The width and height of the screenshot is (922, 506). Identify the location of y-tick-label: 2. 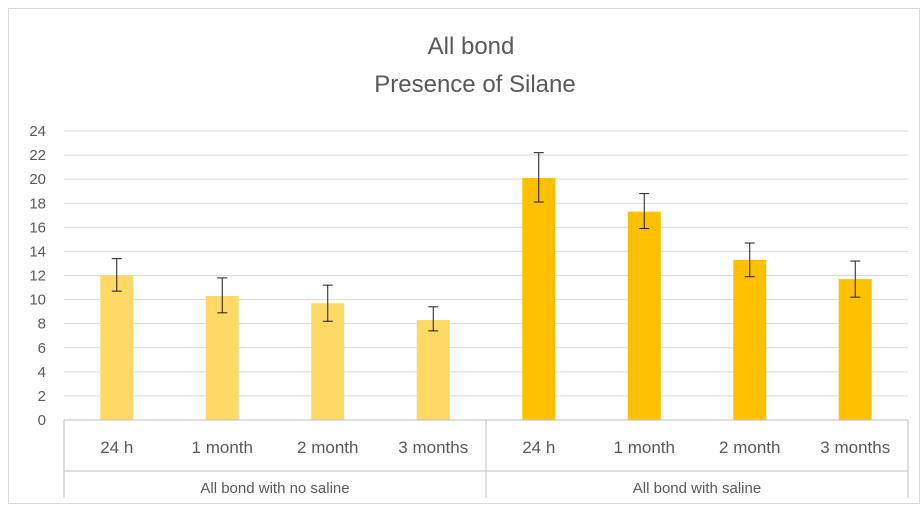
(42, 396).